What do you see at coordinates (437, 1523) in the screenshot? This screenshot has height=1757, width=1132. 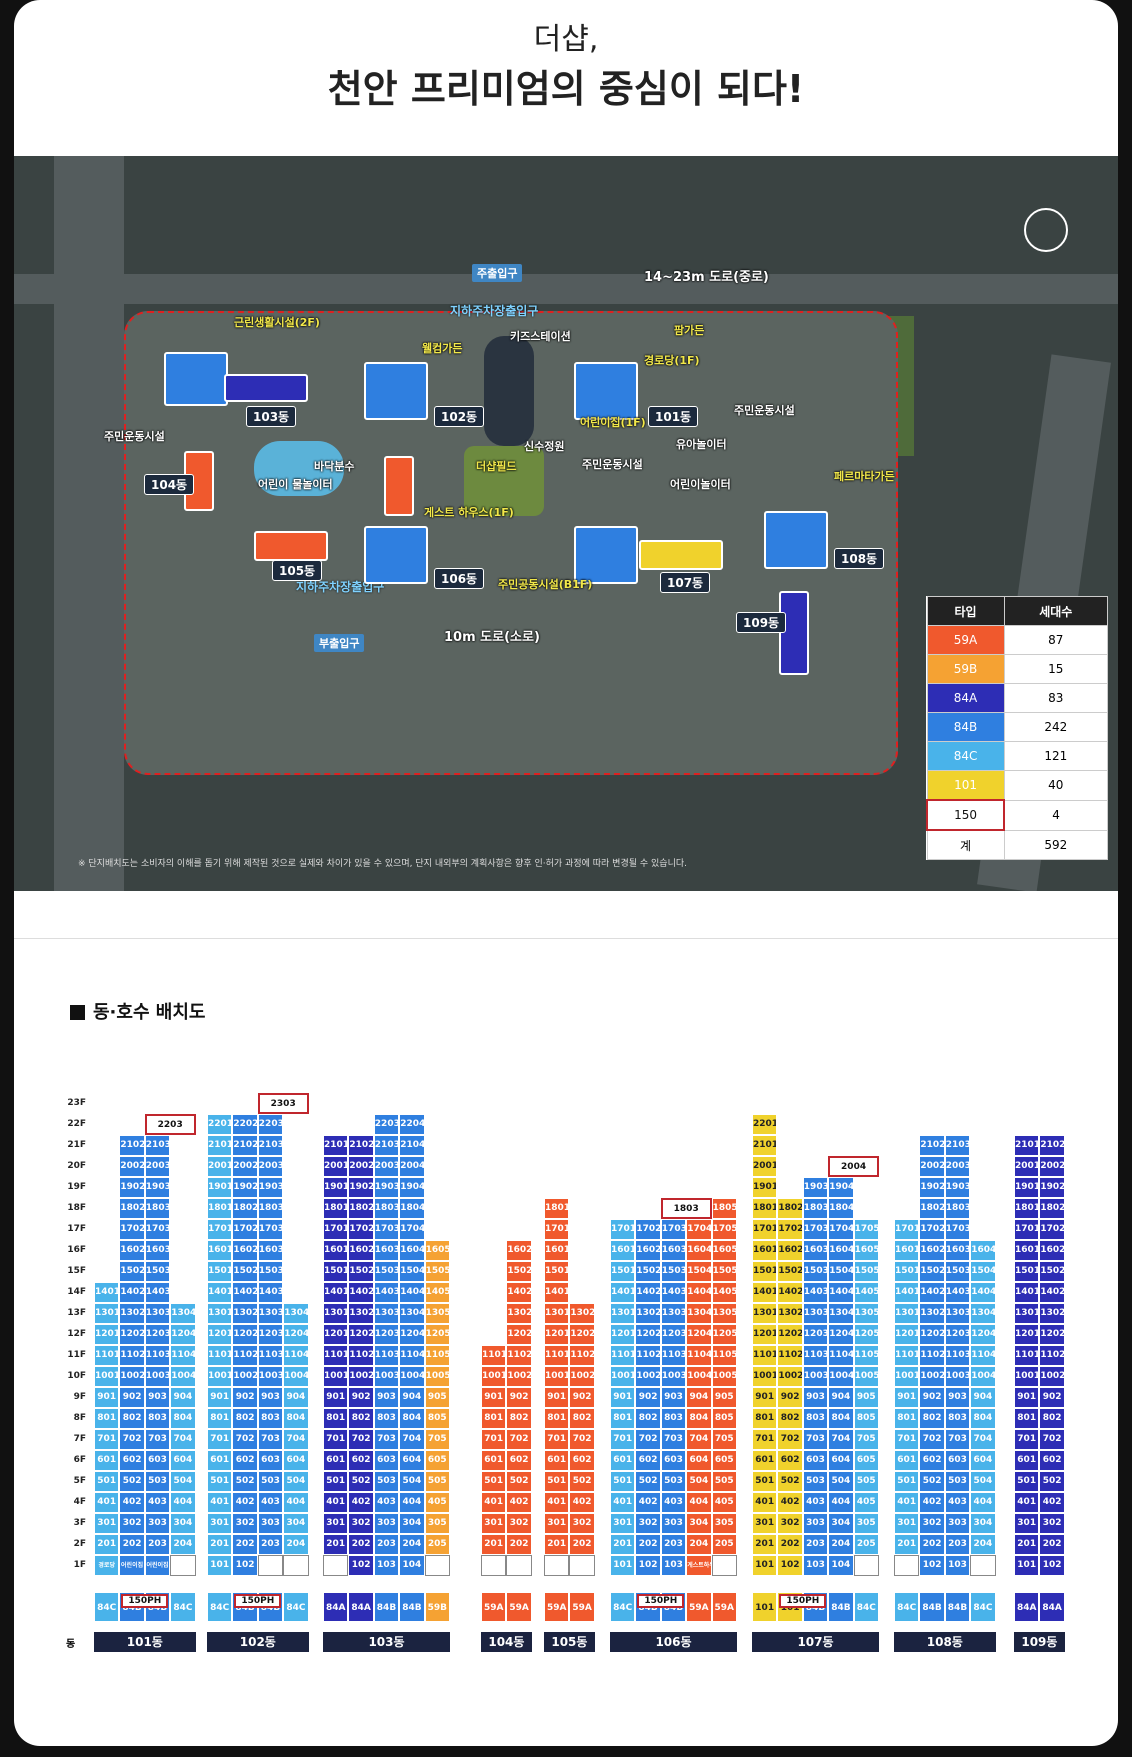 I see `unit-cell: 305` at bounding box center [437, 1523].